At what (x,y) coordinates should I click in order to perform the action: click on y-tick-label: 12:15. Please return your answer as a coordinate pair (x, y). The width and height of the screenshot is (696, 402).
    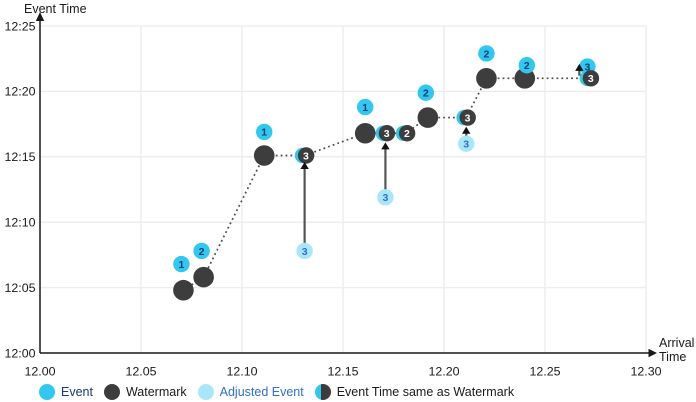
    Looking at the image, I should click on (19, 157).